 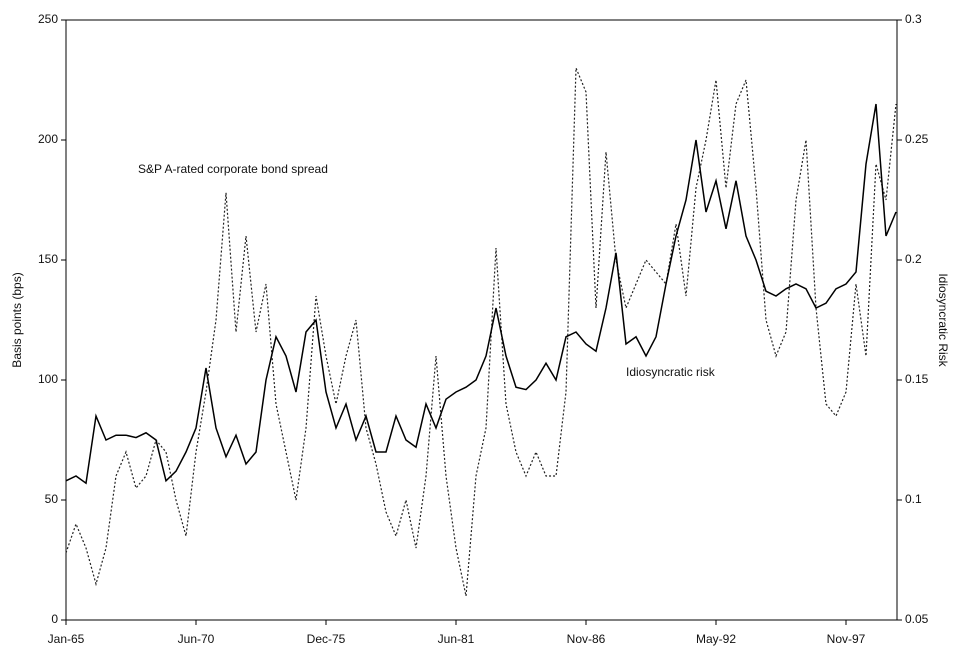 What do you see at coordinates (48, 379) in the screenshot?
I see `y-tick-label: 100` at bounding box center [48, 379].